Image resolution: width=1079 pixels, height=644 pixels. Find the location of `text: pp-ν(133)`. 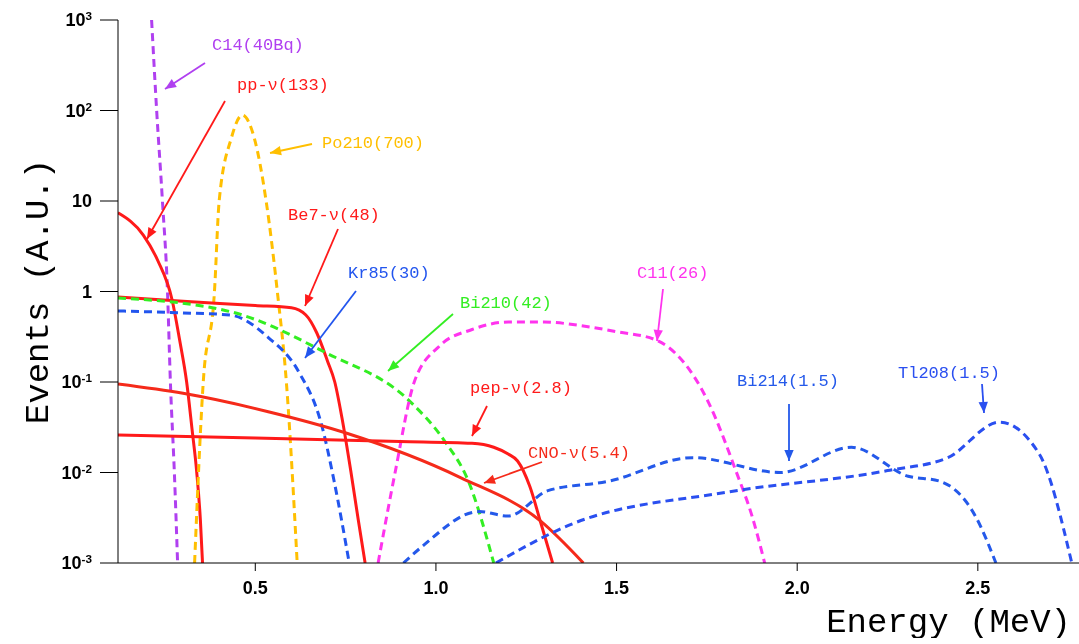

text: pp-ν(133) is located at coordinates (283, 85).